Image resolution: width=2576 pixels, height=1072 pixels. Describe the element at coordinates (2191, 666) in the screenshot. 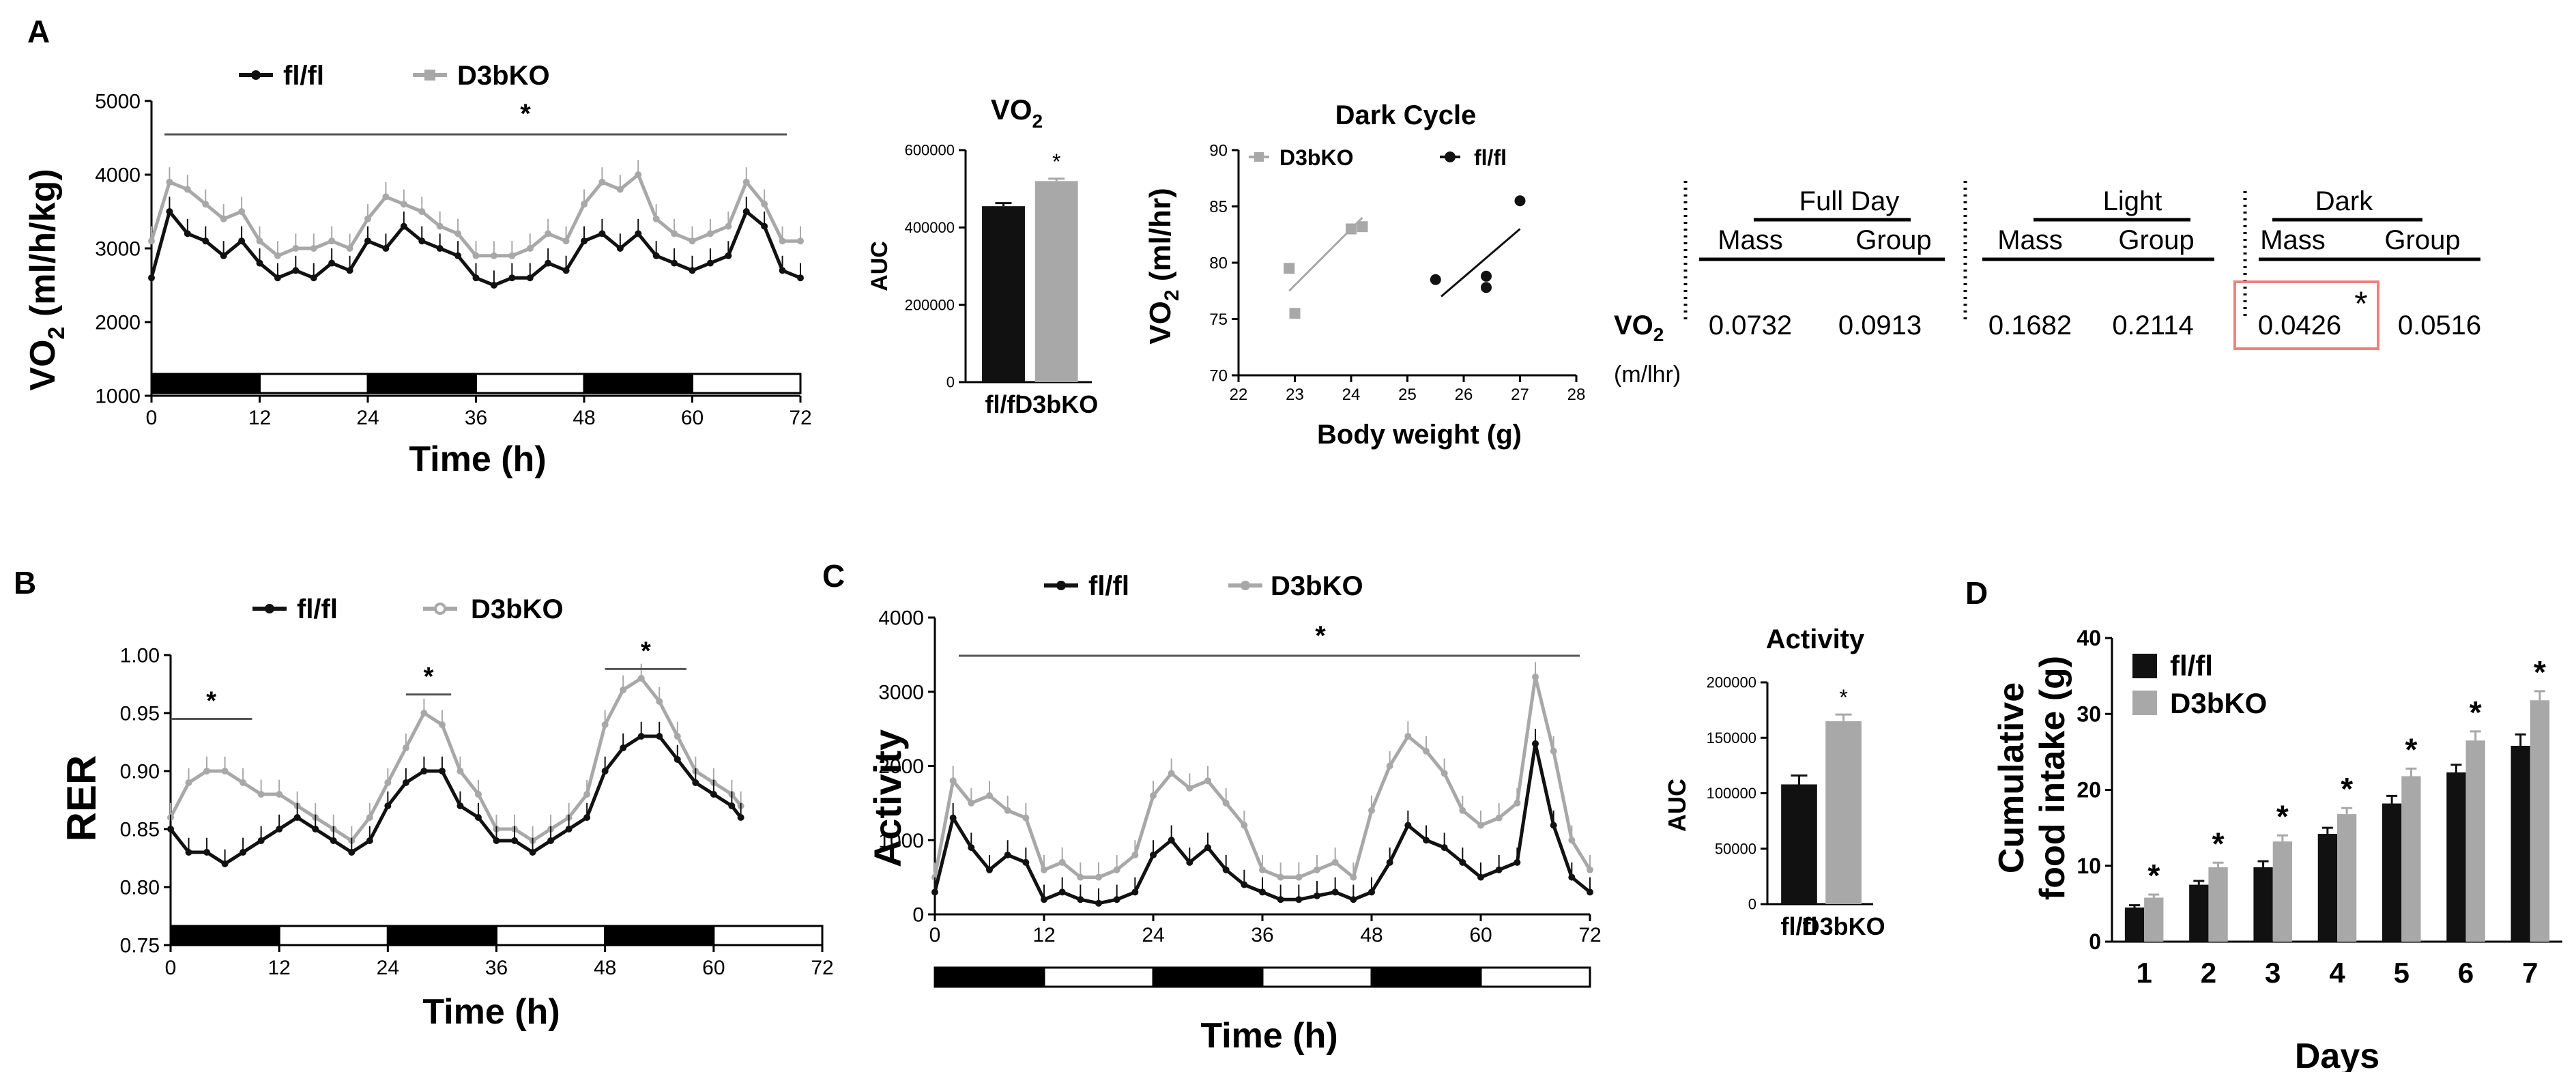

I see `legend-label-flfl: fl/fl` at that location.